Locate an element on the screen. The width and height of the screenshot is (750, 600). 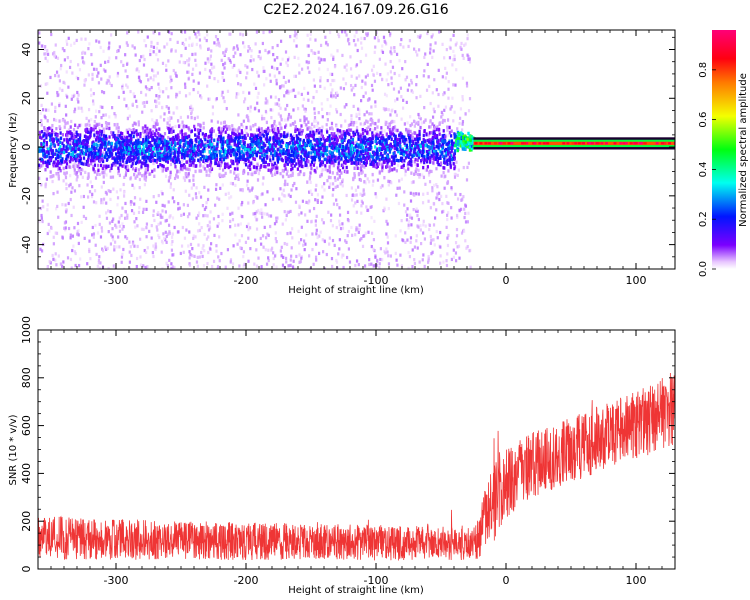
figure-title: C2E2.2024.167.09.26.G16 is located at coordinates (355, 10).